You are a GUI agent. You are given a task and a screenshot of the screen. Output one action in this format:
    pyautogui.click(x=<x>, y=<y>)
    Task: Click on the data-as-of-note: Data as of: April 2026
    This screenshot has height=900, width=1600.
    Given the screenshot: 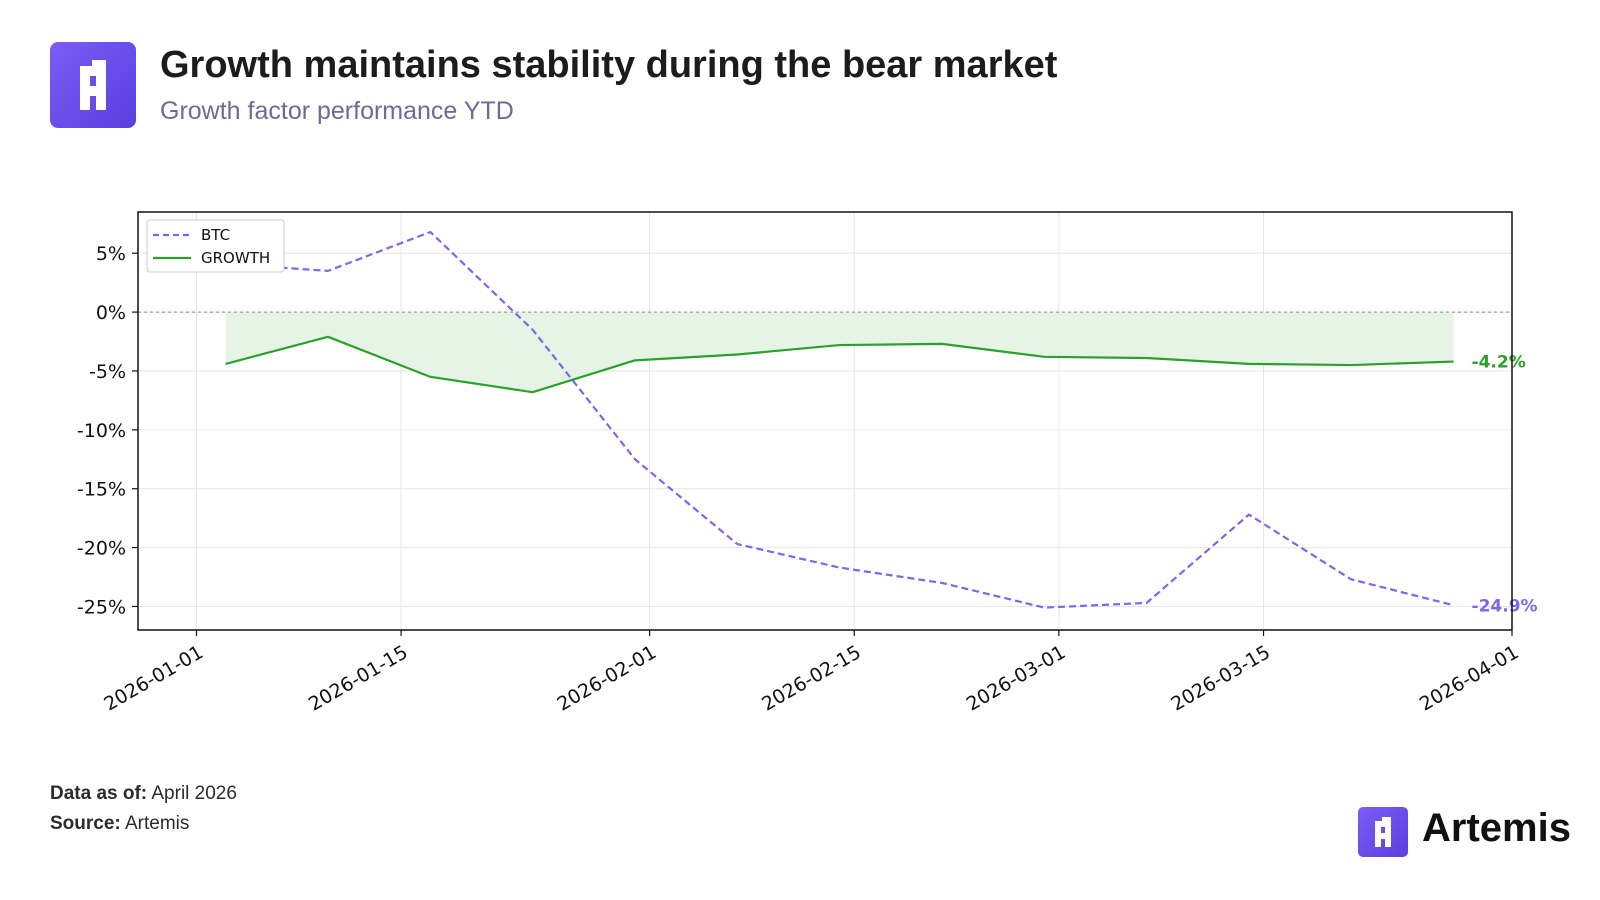 What is the action you would take?
    pyautogui.click(x=143, y=794)
    